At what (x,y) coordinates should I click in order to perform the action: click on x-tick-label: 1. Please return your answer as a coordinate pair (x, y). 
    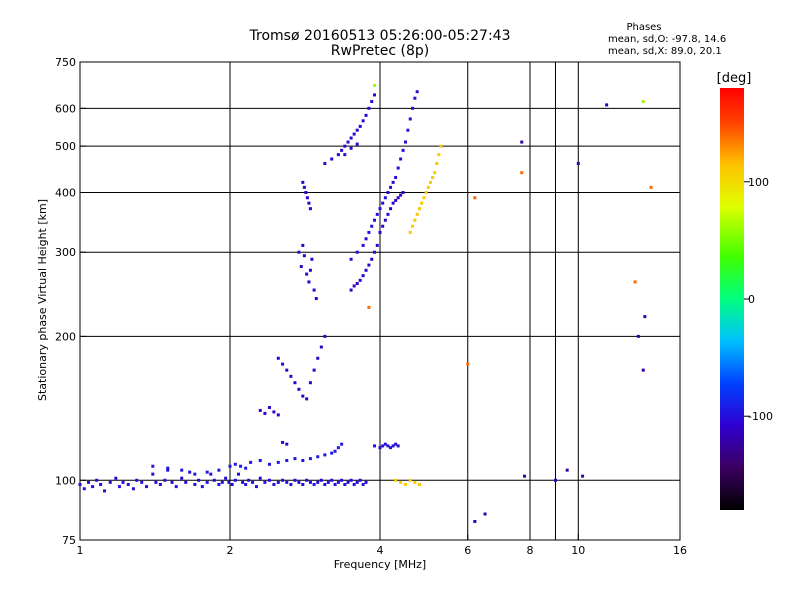
    Looking at the image, I should click on (80, 550).